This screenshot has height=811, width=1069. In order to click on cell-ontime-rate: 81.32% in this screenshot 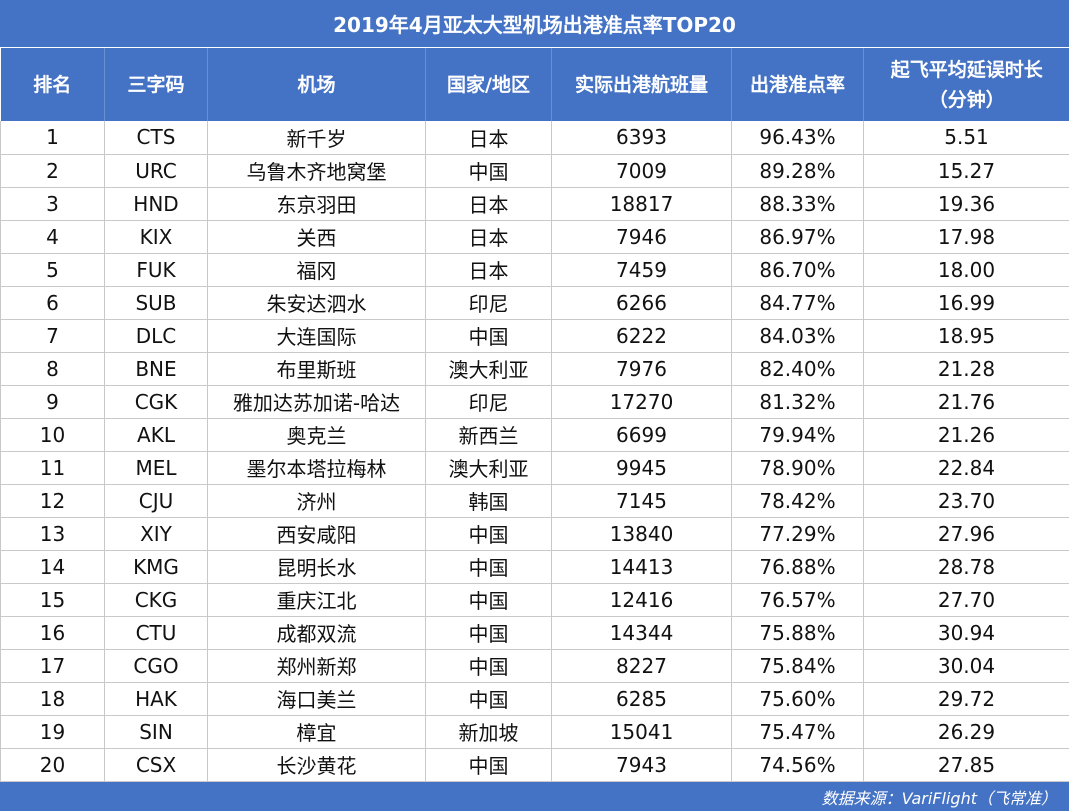, I will do `click(797, 402)`.